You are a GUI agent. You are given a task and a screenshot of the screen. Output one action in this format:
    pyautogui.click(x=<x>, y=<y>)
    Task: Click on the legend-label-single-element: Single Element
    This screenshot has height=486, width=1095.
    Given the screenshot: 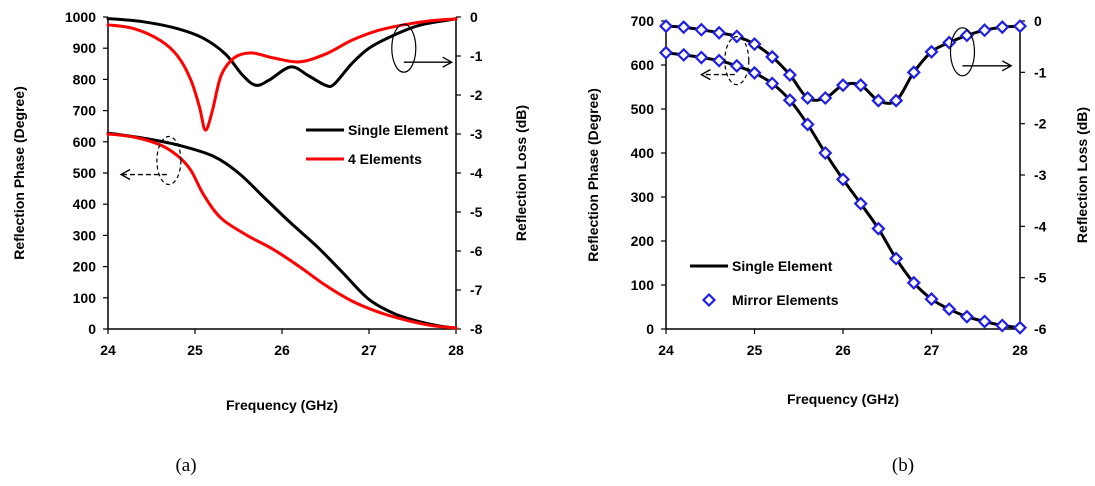 What is the action you would take?
    pyautogui.click(x=398, y=130)
    